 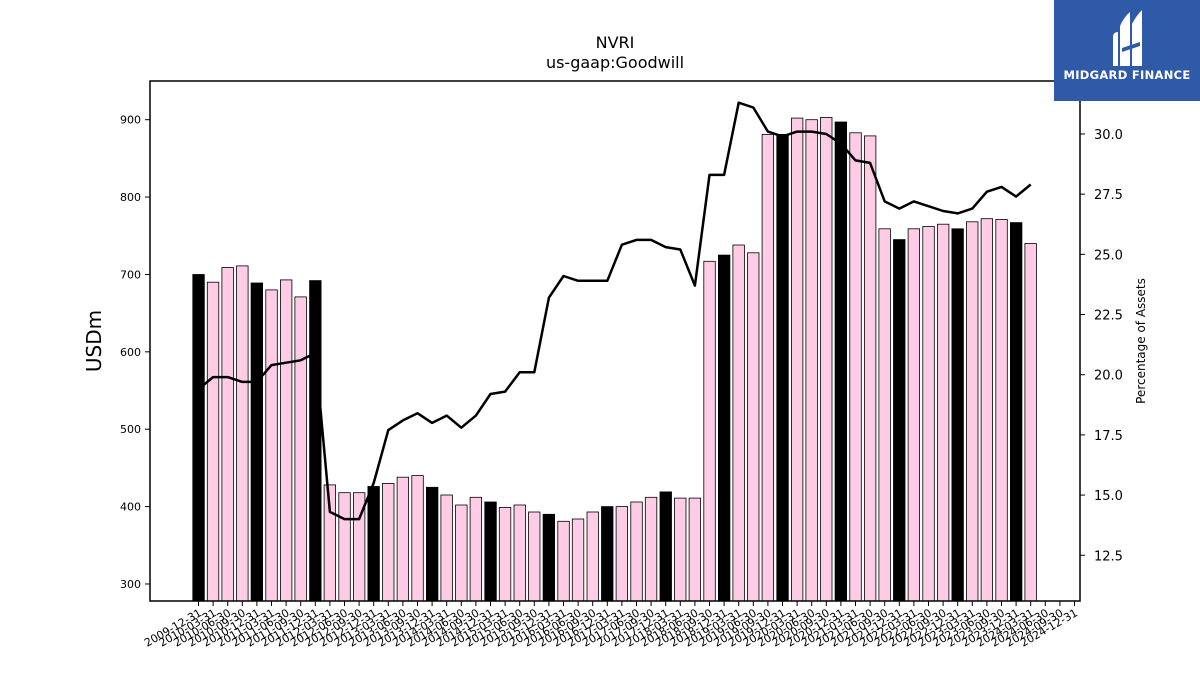 What do you see at coordinates (130, 584) in the screenshot?
I see `y-tick-label: 300` at bounding box center [130, 584].